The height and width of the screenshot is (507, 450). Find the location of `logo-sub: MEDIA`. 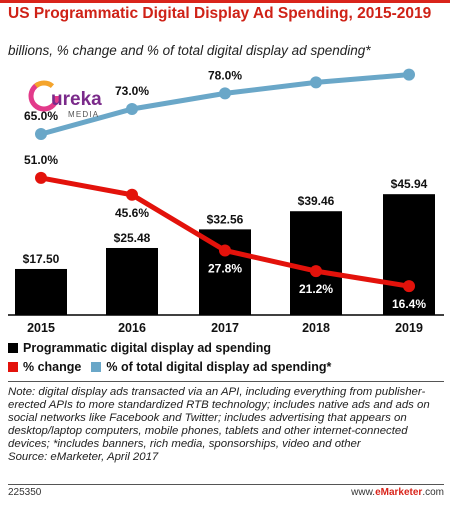

logo-sub: MEDIA is located at coordinates (83, 114).